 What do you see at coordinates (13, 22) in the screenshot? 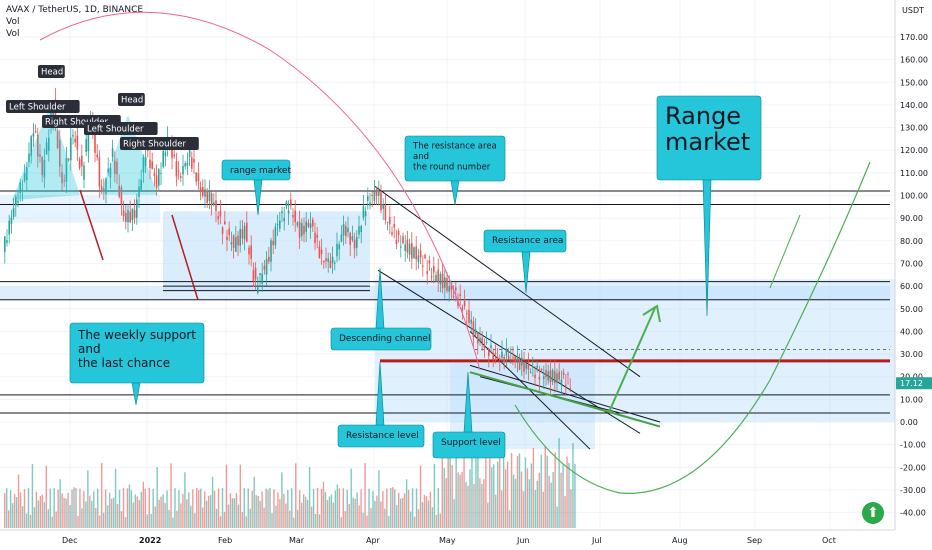
I see `vol-indicator-1: Vol` at bounding box center [13, 22].